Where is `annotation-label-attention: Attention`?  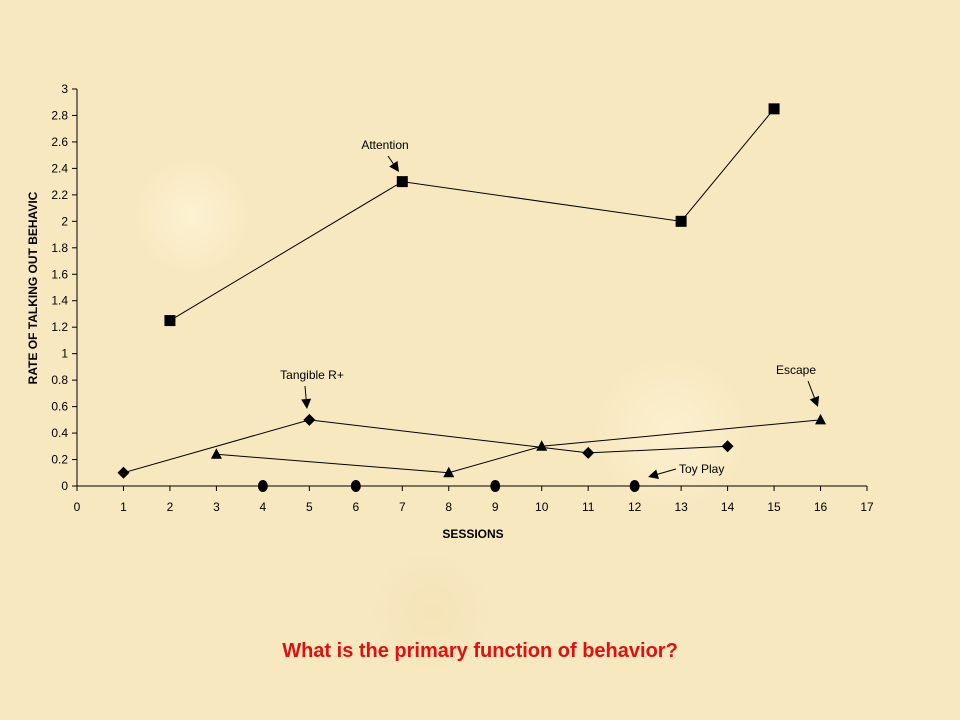 annotation-label-attention: Attention is located at coordinates (384, 145).